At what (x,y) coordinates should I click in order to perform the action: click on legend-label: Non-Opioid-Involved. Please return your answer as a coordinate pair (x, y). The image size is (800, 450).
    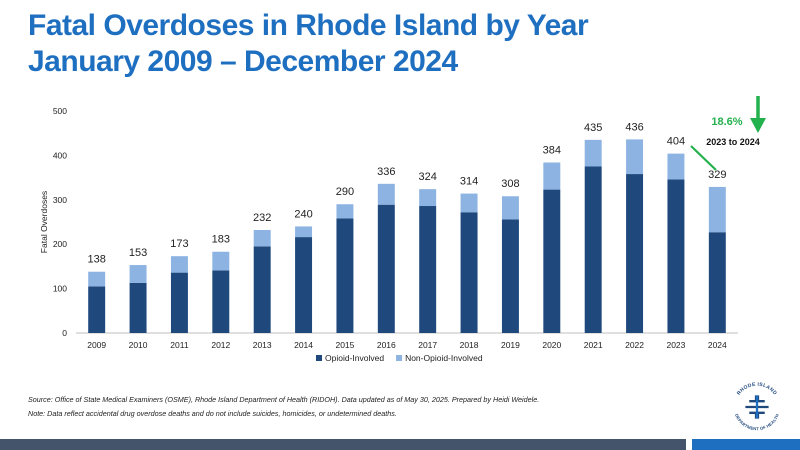
    Looking at the image, I should click on (444, 358).